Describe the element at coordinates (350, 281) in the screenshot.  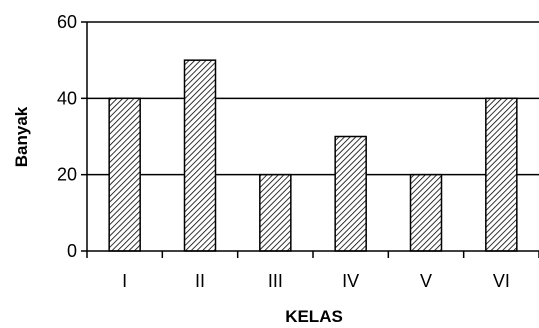
I see `x-tick-label: IV` at that location.